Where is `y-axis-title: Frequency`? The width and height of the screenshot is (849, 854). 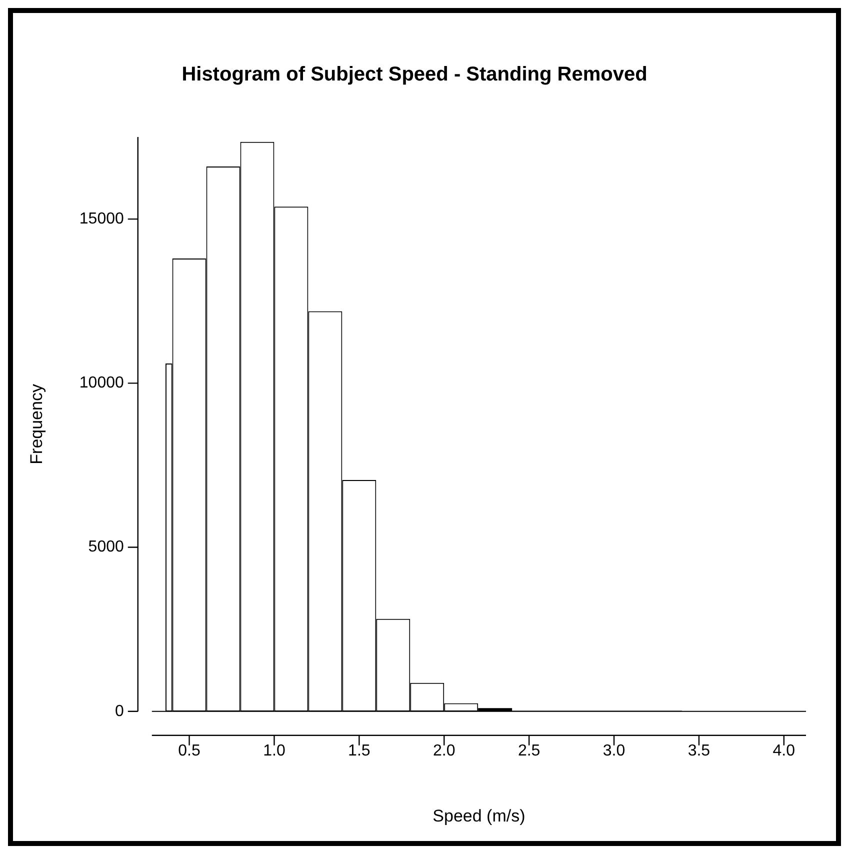 y-axis-title: Frequency is located at coordinates (36, 424).